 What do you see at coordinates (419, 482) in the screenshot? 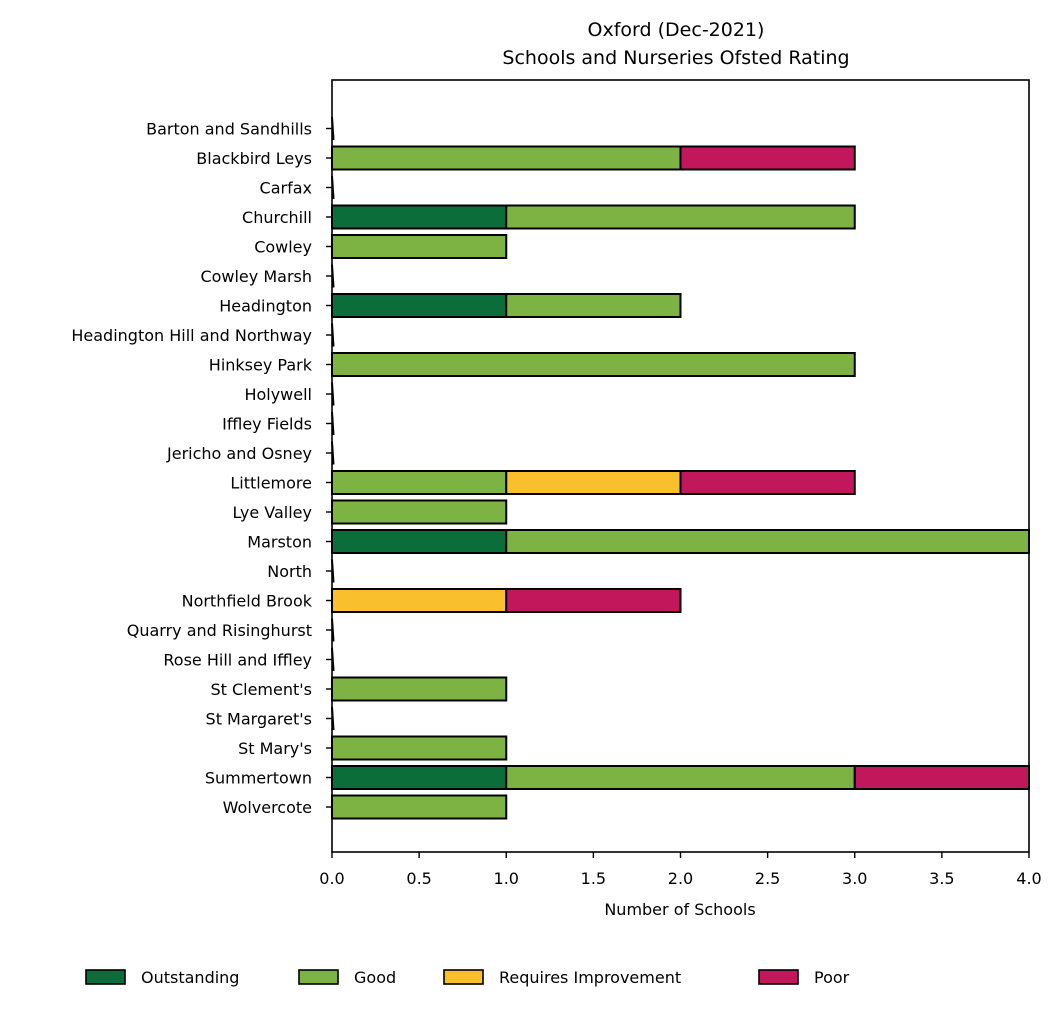
I see `bar-littlemore-good` at bounding box center [419, 482].